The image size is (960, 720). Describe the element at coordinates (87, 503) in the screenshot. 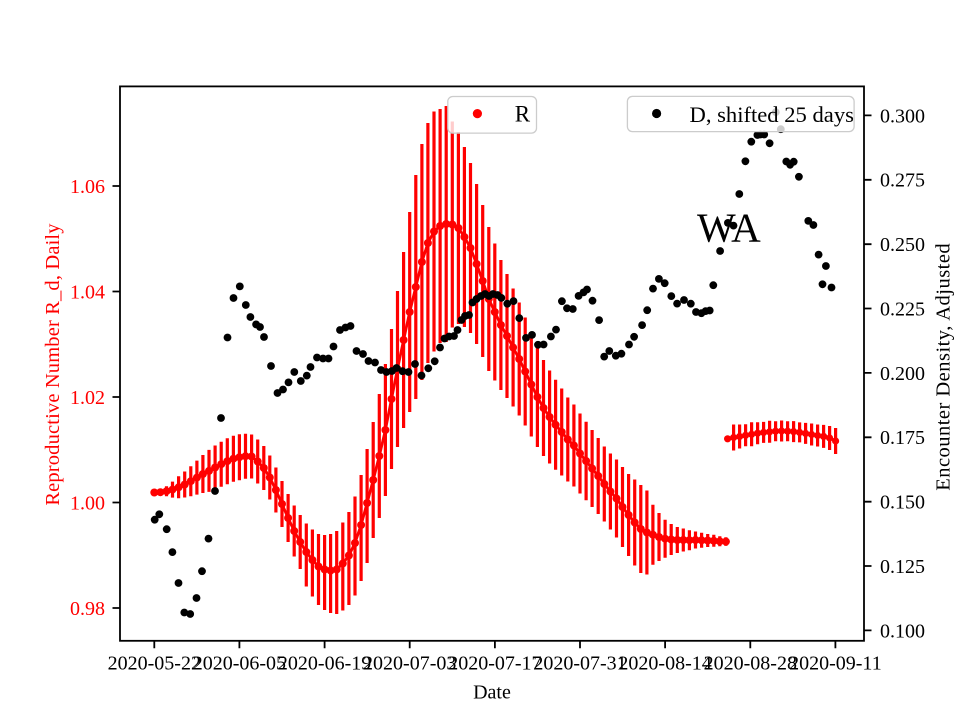

I see `svg-text: 1.00` at that location.